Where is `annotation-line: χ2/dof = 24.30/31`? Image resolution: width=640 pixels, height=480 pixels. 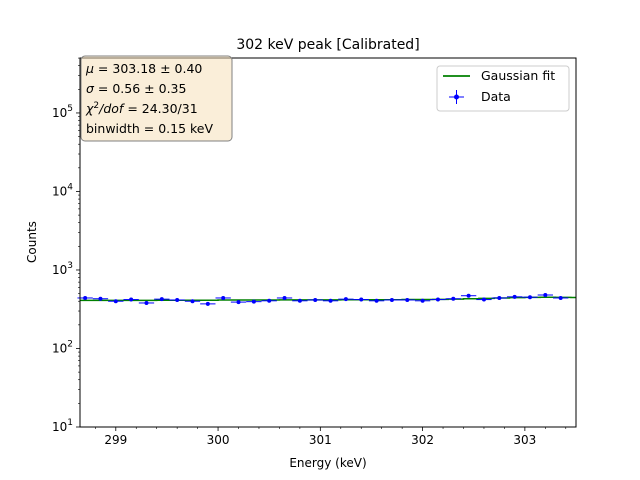 annotation-line: χ2/dof = 24.30/31 is located at coordinates (141, 108).